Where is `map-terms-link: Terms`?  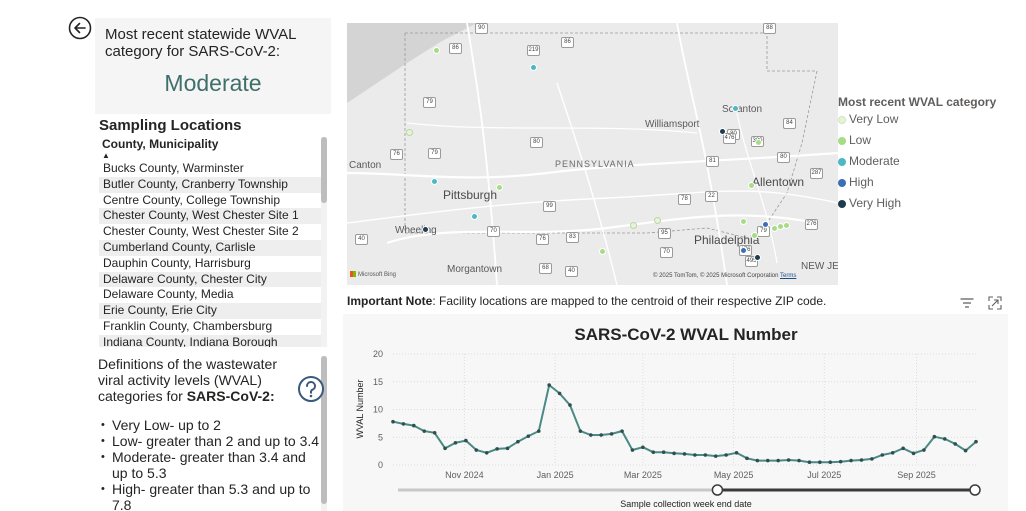 map-terms-link: Terms is located at coordinates (788, 276).